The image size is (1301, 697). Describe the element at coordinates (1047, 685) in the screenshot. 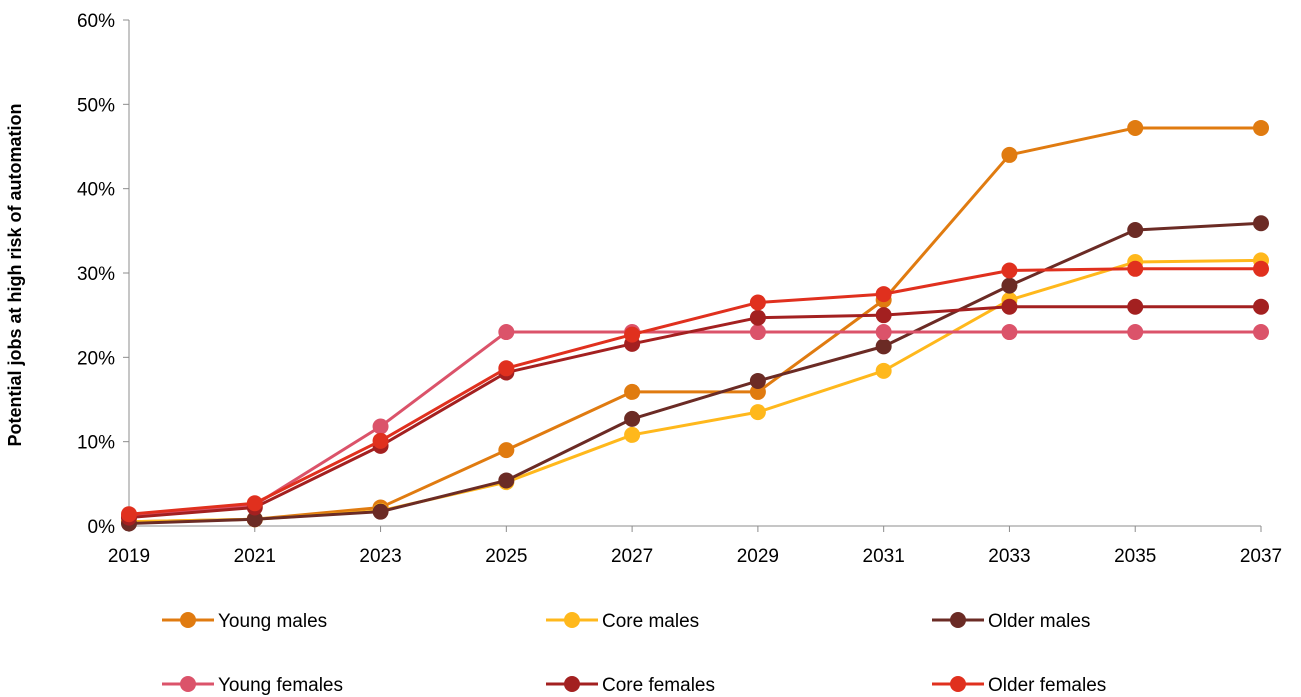

I see `legend-label: Older females` at that location.